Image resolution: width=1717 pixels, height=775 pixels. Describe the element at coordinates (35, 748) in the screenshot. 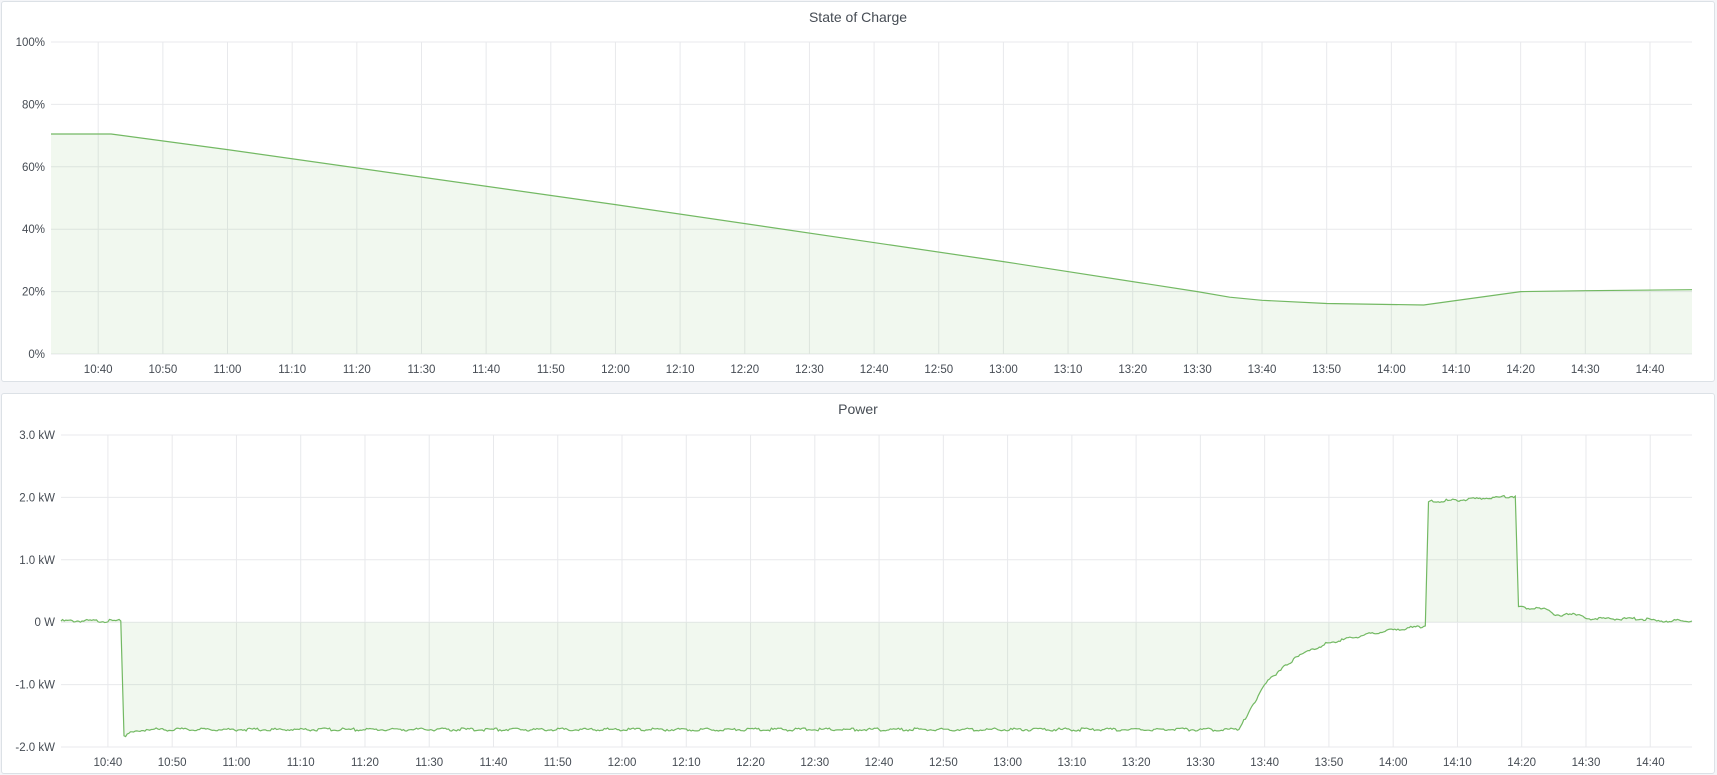

I see `y-tick-label: -2.0 kW` at that location.